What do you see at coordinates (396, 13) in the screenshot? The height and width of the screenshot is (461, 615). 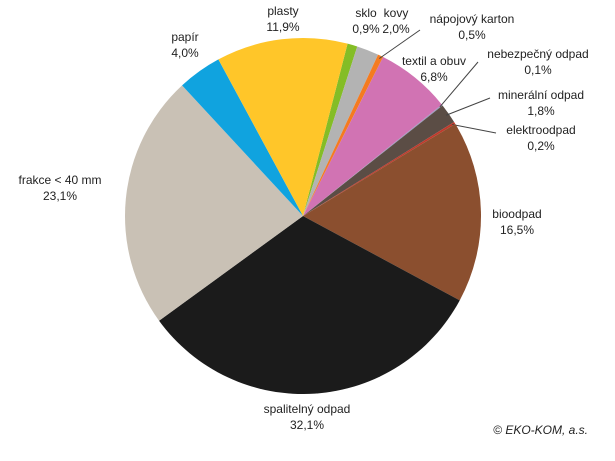 I see `slice-label: kovy` at bounding box center [396, 13].